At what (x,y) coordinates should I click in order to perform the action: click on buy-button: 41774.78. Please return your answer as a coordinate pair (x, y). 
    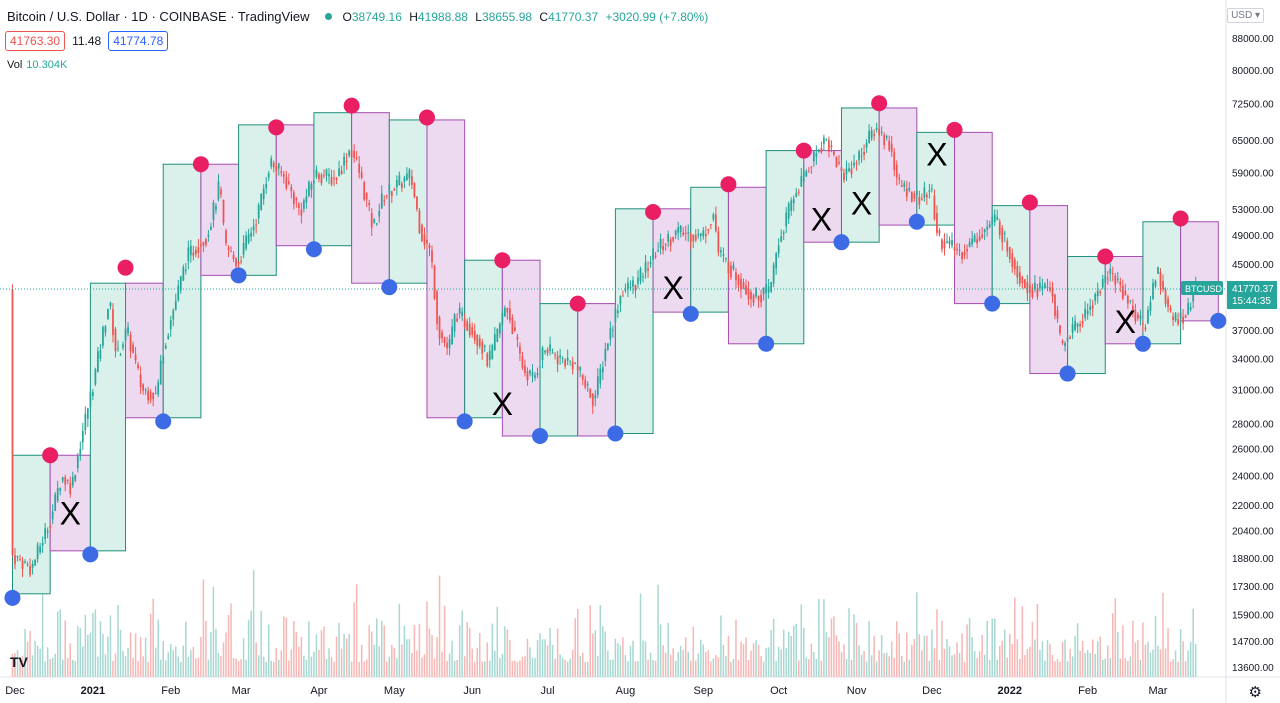
    Looking at the image, I should click on (138, 41).